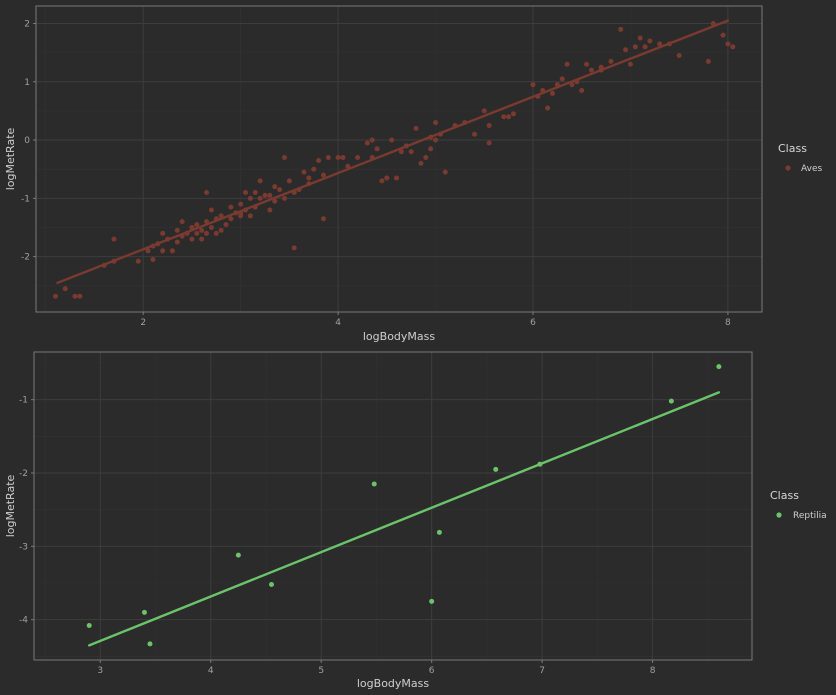 The height and width of the screenshot is (695, 836). I want to click on legend-label-reptilia: Reptilia, so click(810, 516).